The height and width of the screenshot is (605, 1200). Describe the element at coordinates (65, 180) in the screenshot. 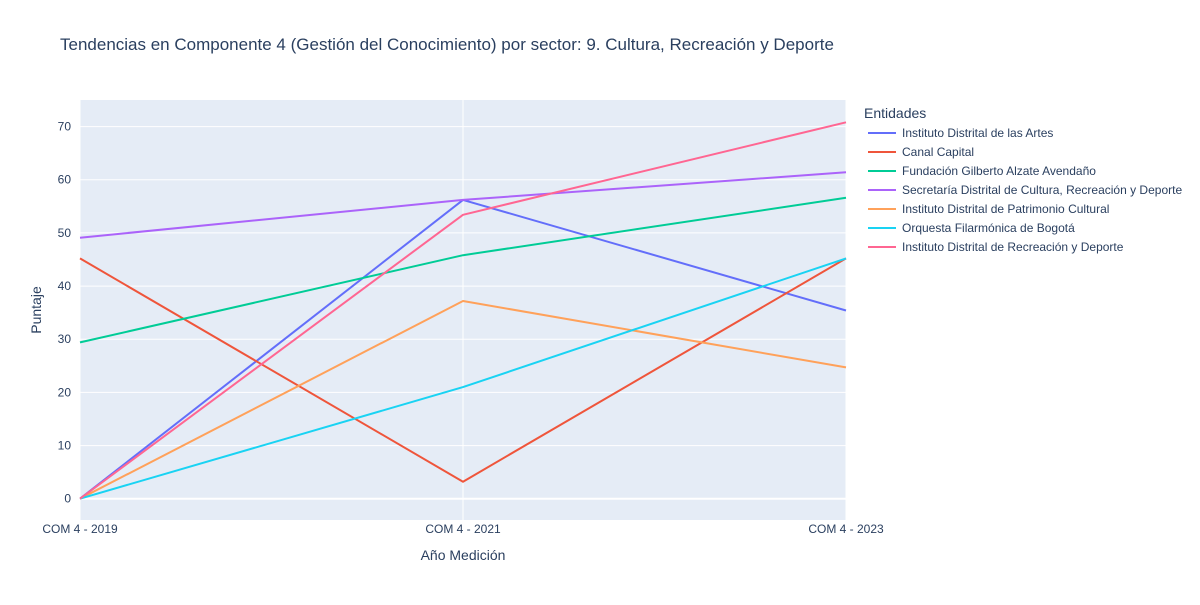

I see `y-tick-label: 60` at that location.